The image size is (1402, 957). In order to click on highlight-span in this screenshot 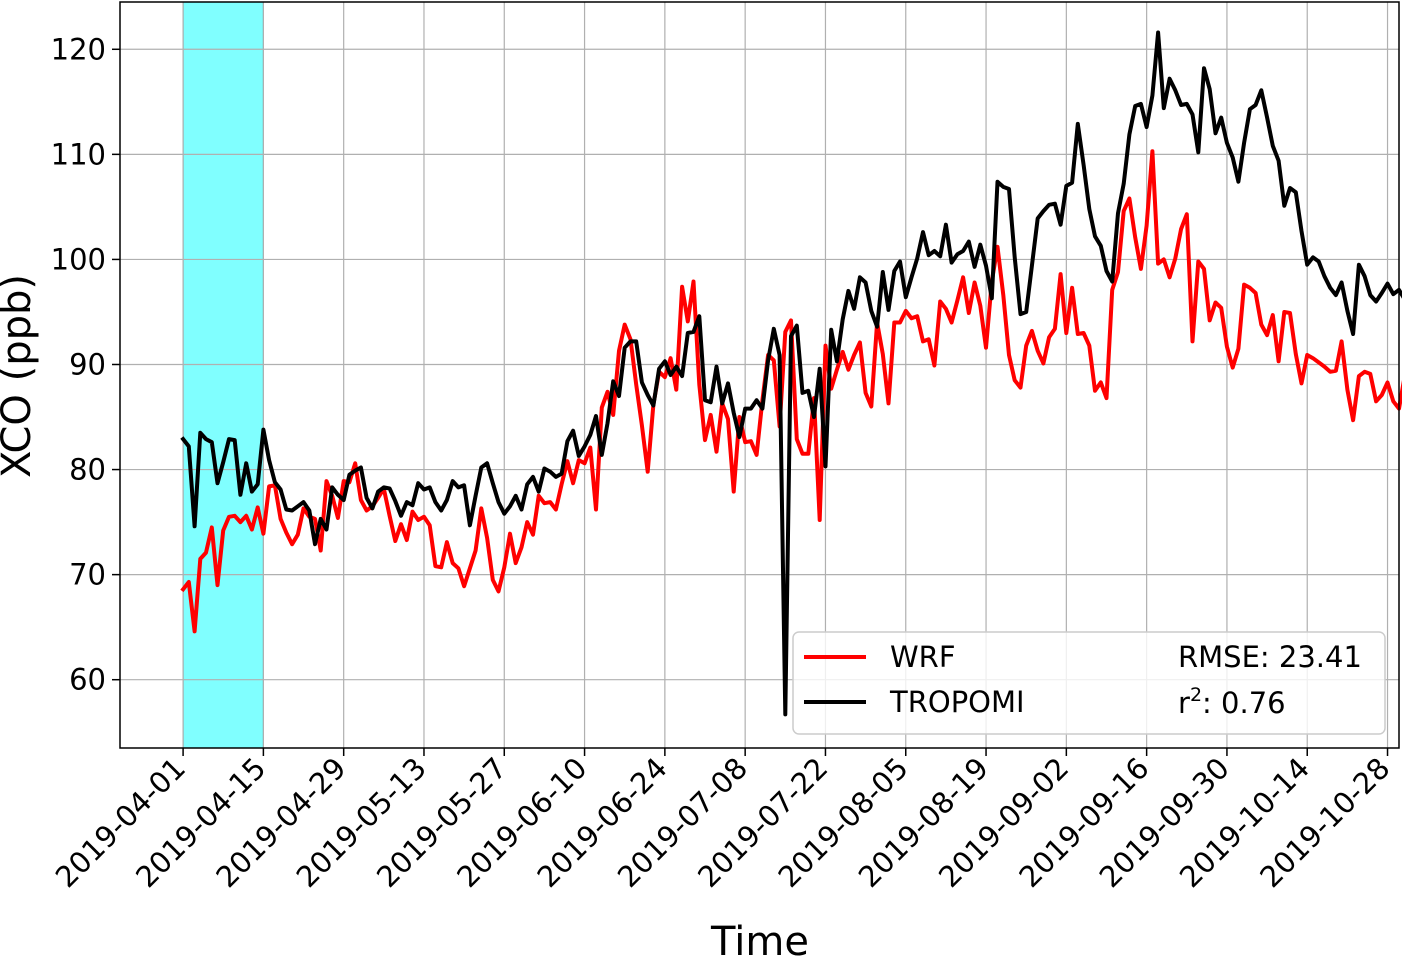, I will do `click(223, 375)`.